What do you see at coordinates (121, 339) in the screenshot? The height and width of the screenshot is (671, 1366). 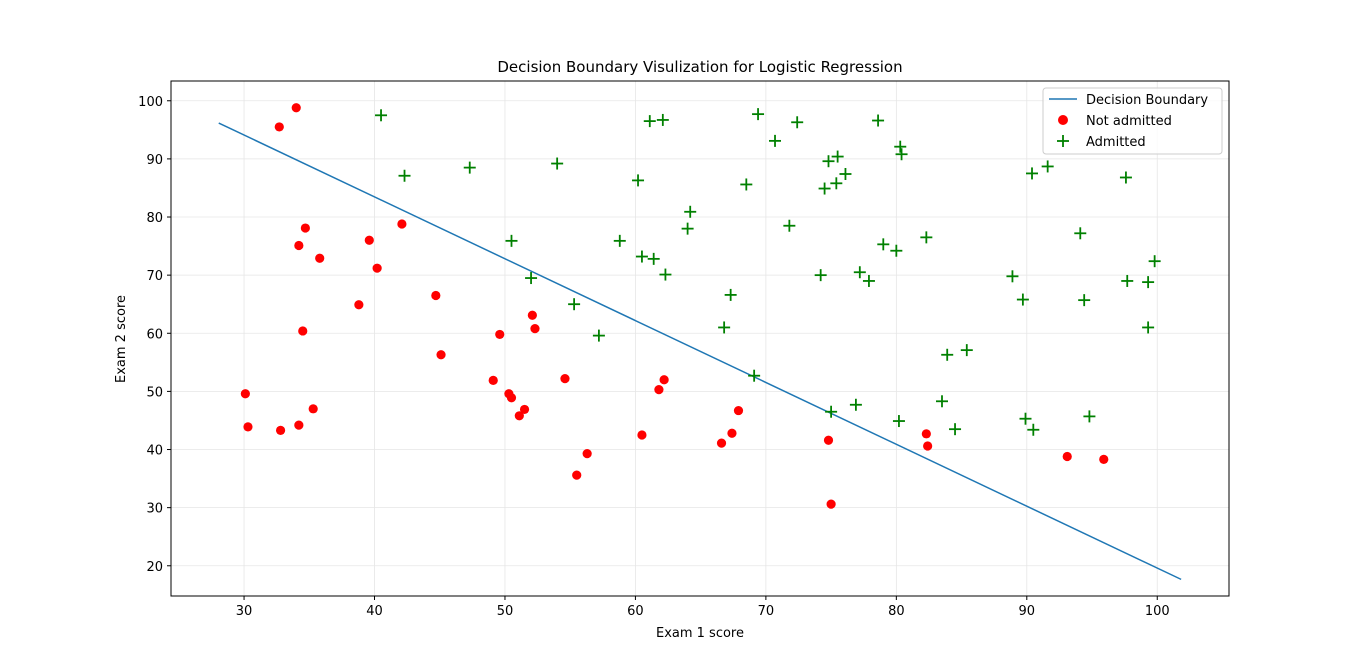 I see `y-axis-label: Exam 2 score` at bounding box center [121, 339].